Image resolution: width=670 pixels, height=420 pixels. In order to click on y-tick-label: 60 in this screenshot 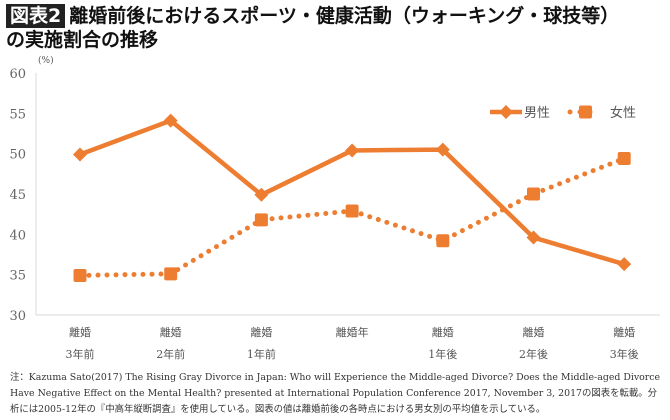, I will do `click(17, 74)`.